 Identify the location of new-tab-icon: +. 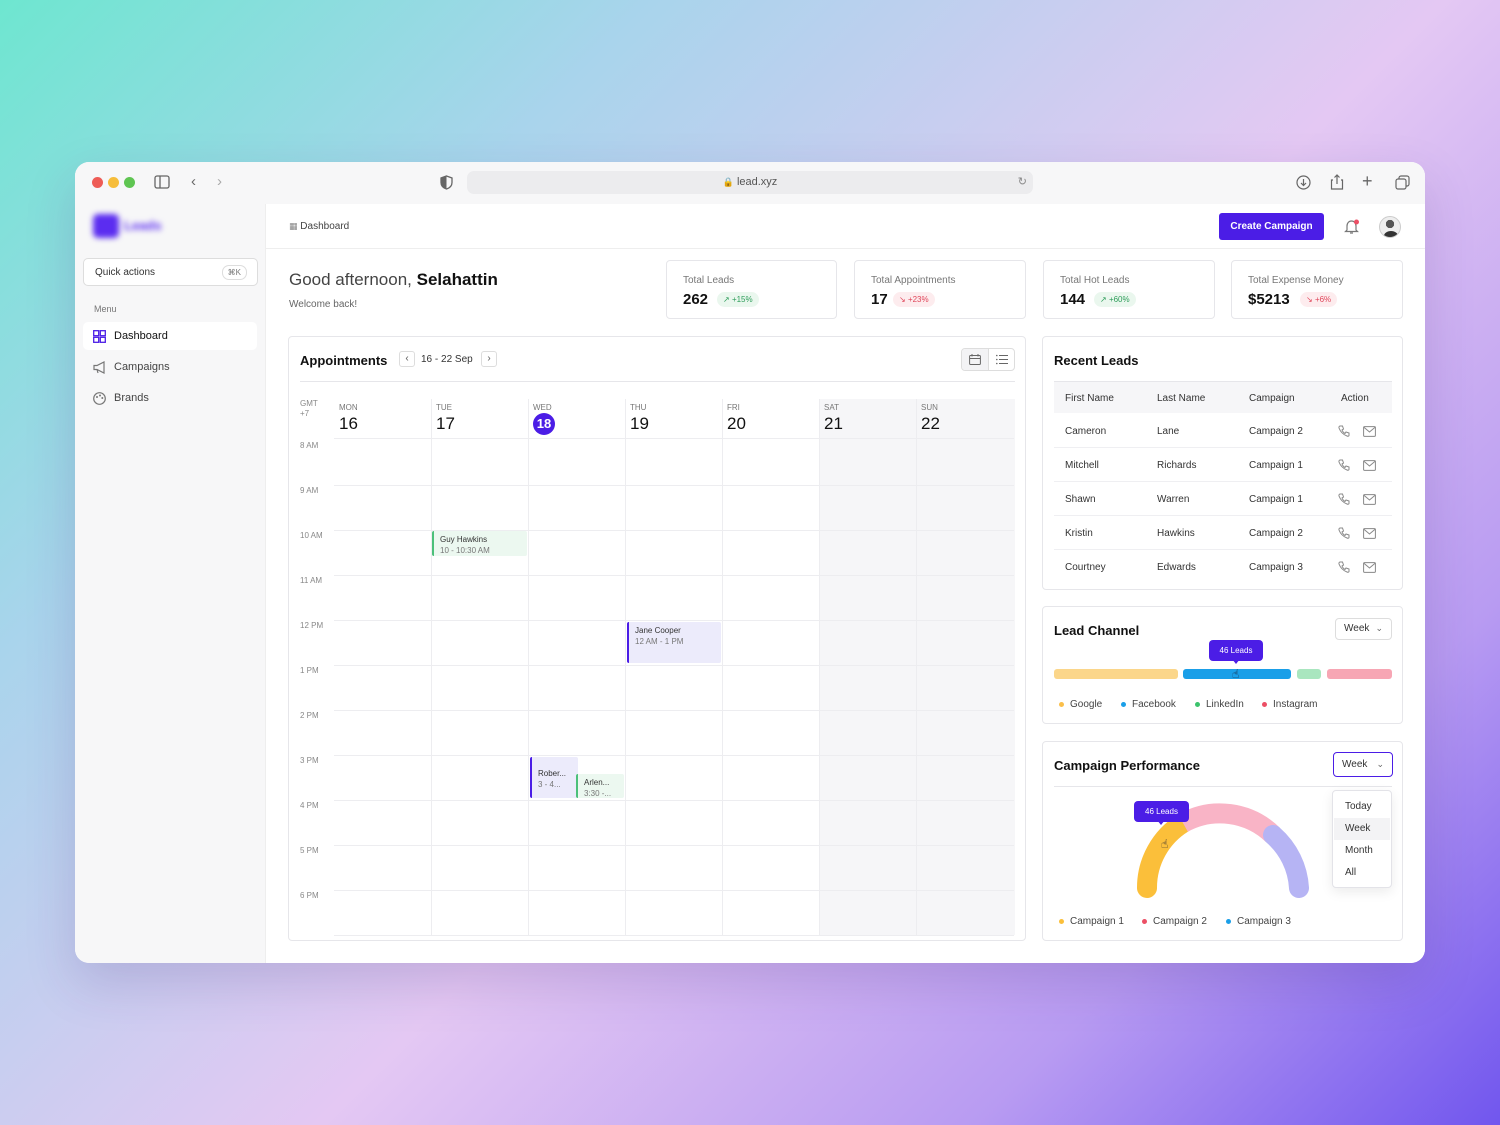
(1367, 181).